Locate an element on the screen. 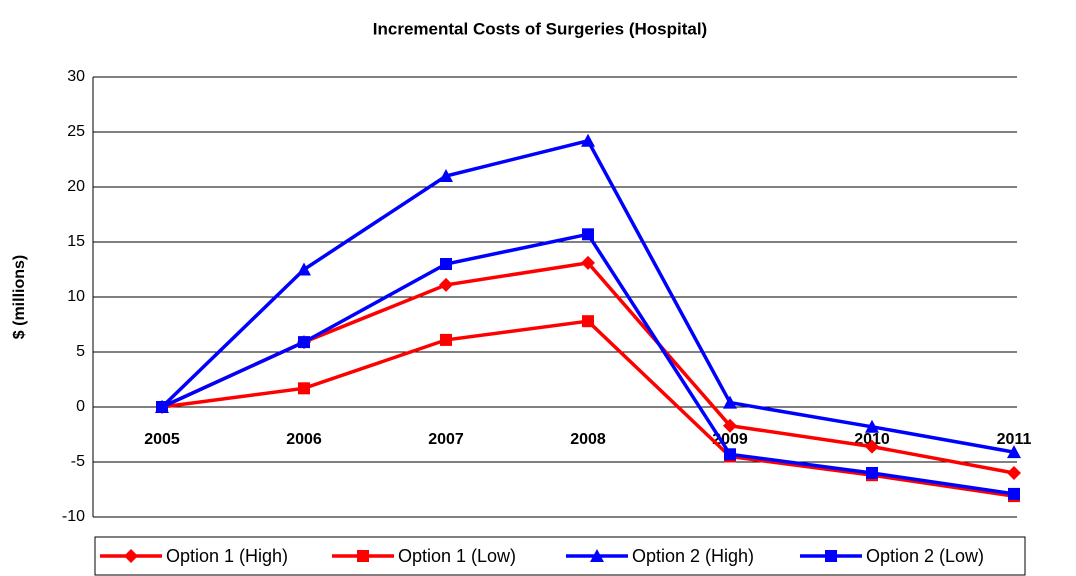 This screenshot has width=1076, height=576. y-axis-label: $ (millions) is located at coordinates (19, 297).